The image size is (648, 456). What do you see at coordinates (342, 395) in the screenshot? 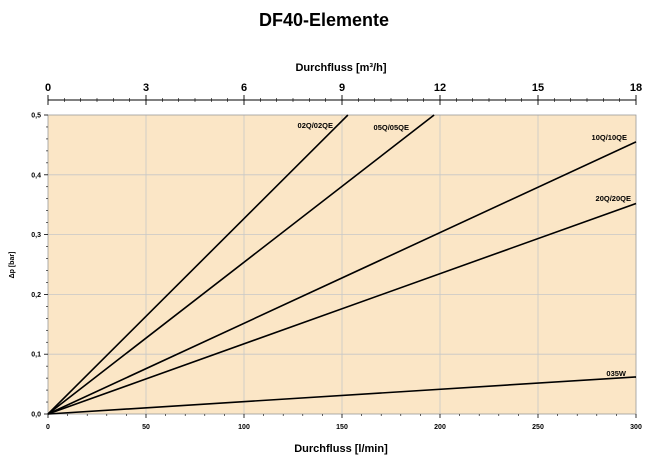
I see `series-line` at bounding box center [342, 395].